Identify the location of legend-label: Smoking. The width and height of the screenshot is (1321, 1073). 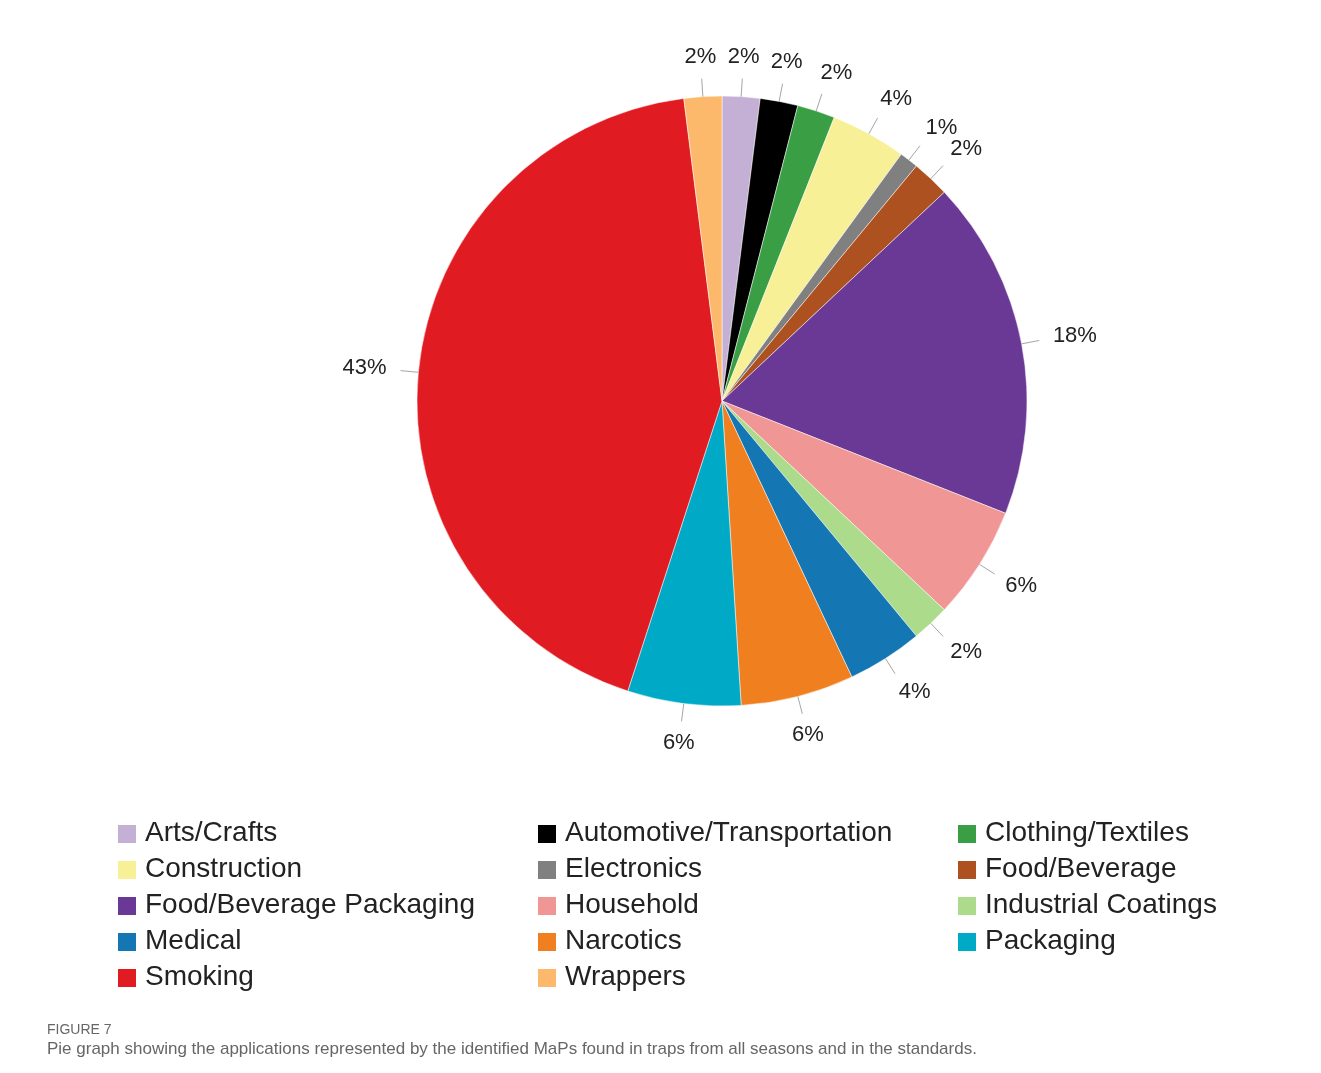
(199, 976).